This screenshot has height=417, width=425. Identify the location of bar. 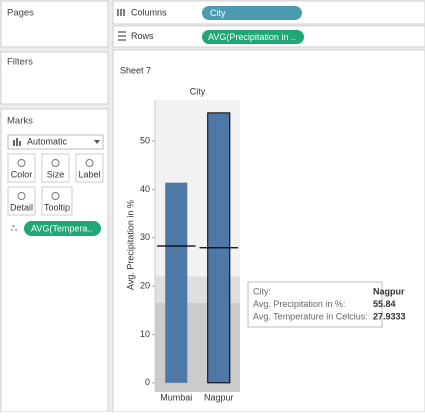
(176, 282).